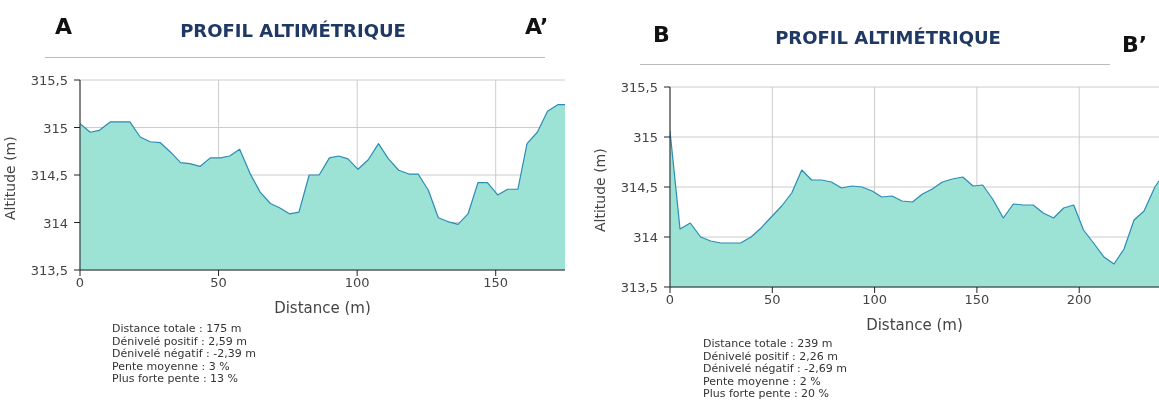 Image resolution: width=1159 pixels, height=406 pixels. I want to click on text: Dénivelé négatif : -2,69 m, so click(775, 369).